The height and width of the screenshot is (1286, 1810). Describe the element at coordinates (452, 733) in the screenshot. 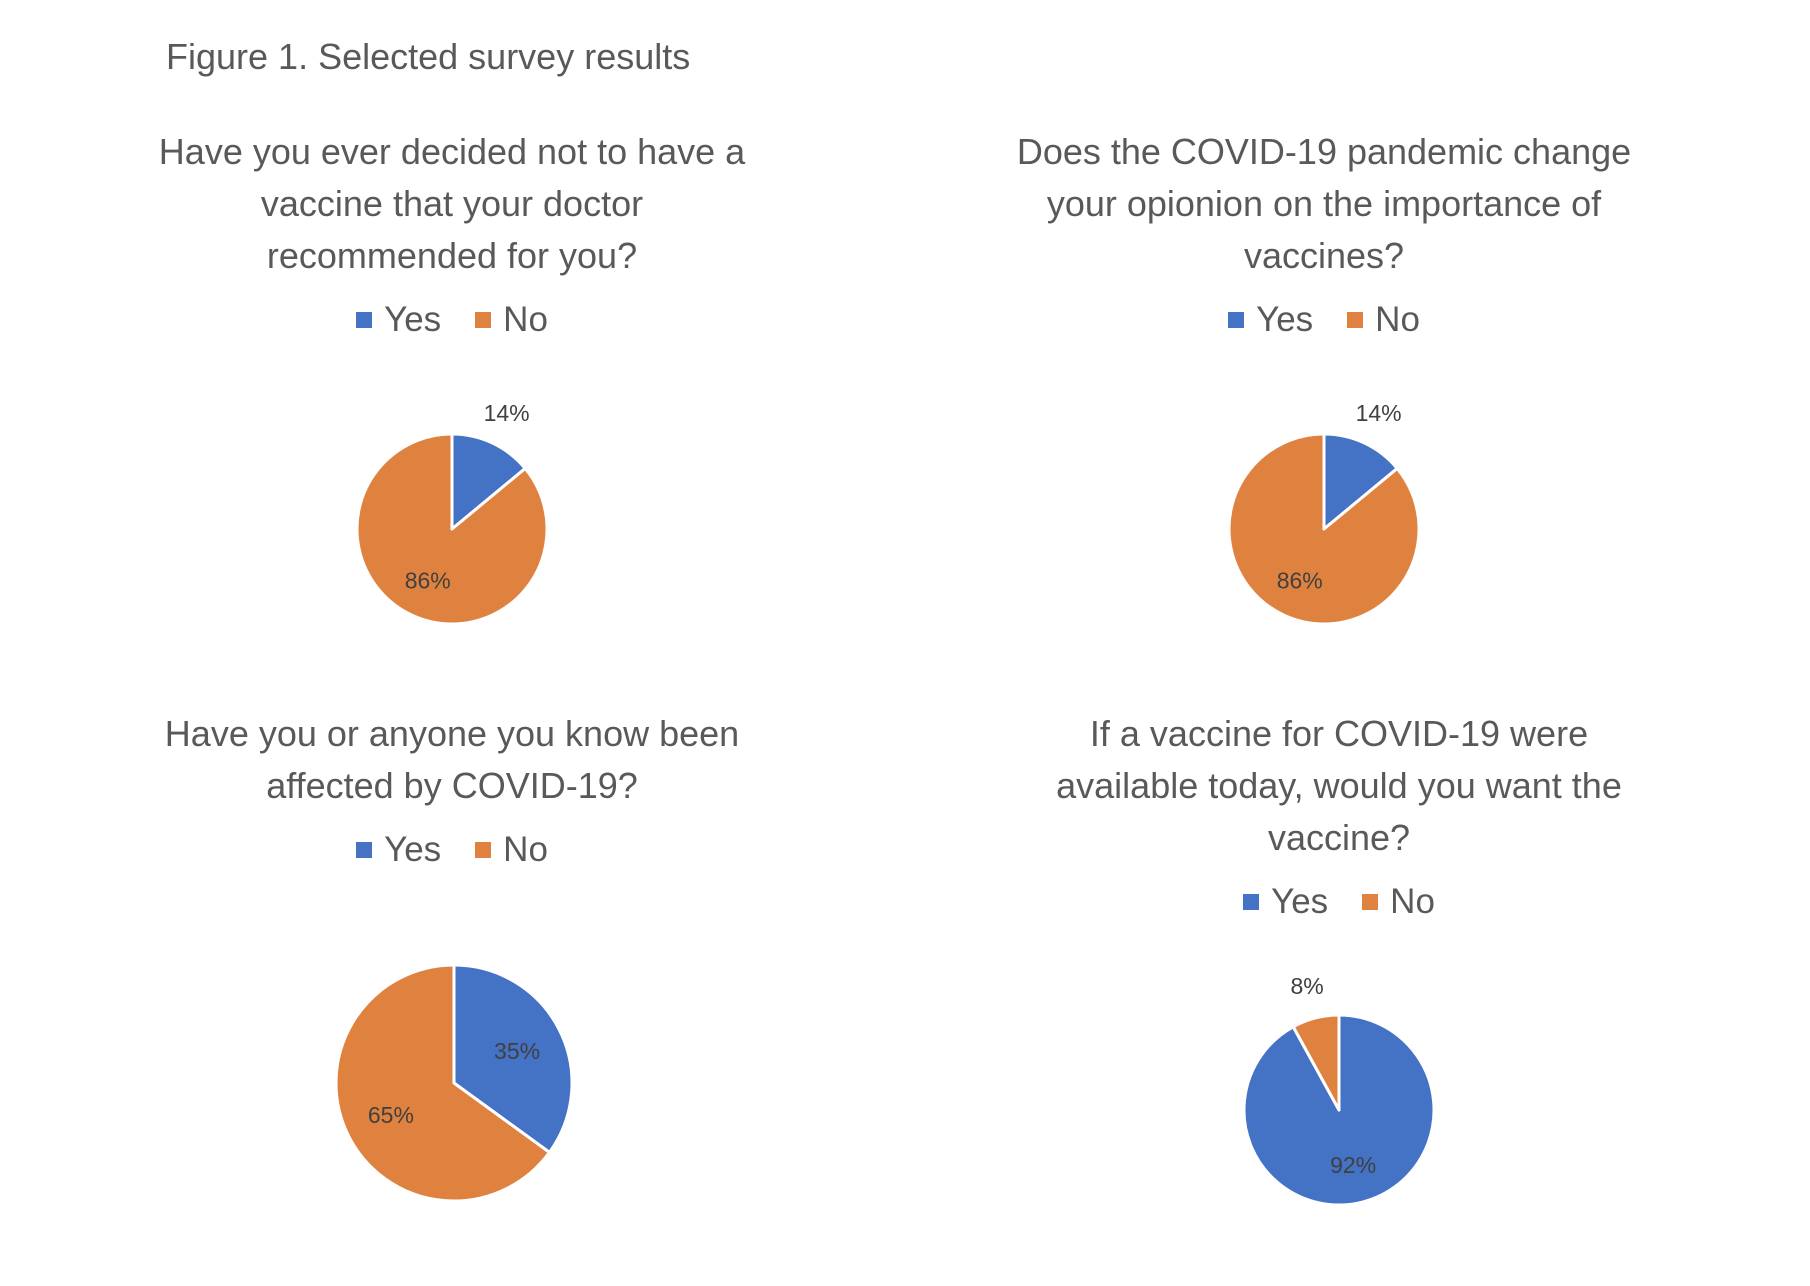

I see `chart-title-line: Have you or anyone you know been` at that location.